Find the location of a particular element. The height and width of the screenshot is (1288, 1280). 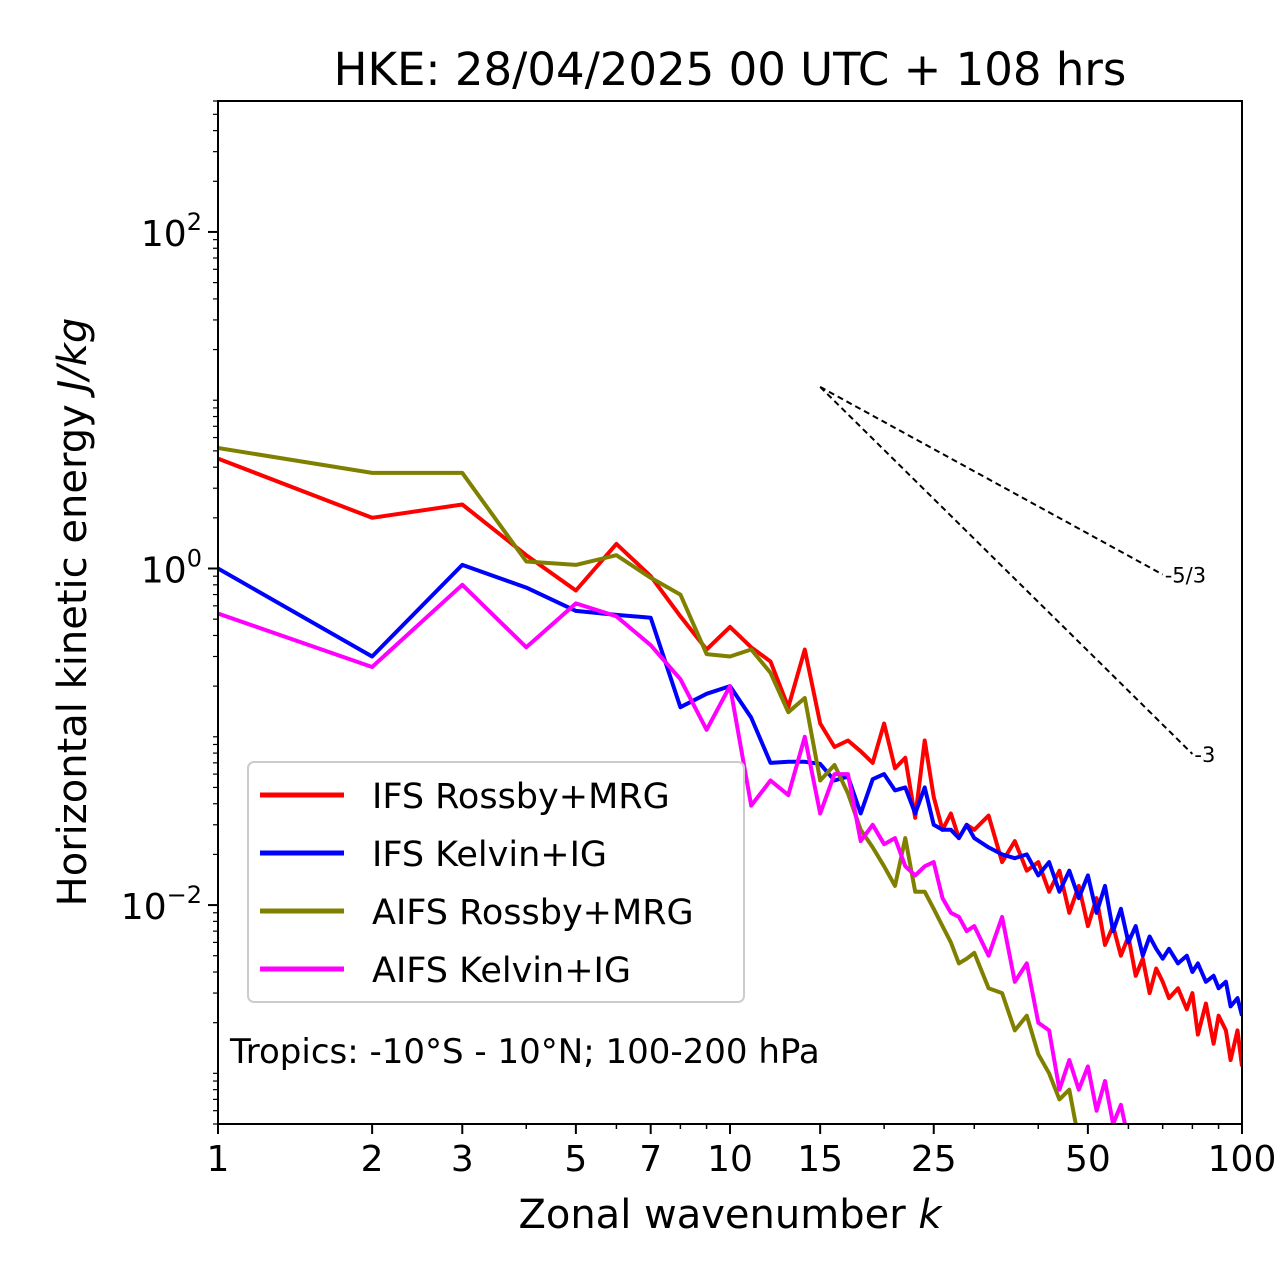

legend-box is located at coordinates (496, 882).